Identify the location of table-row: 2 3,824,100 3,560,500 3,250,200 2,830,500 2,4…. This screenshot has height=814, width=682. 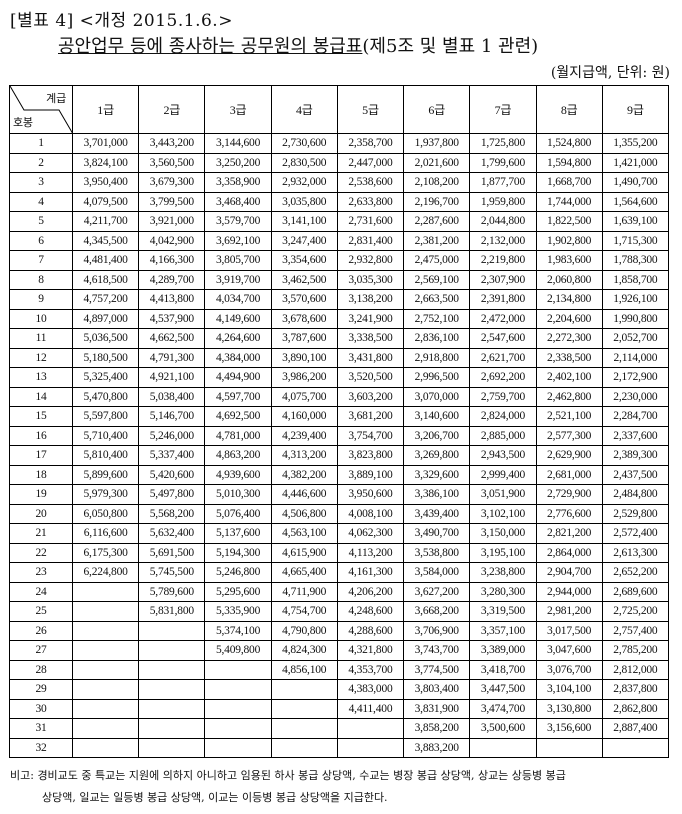
(339, 162).